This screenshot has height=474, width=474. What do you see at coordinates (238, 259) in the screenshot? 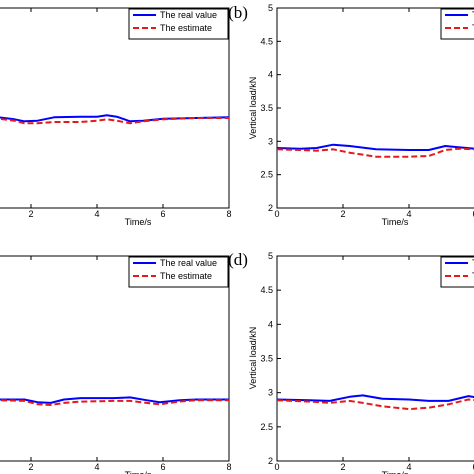
I see `panel-letter: (d)` at bounding box center [238, 259].